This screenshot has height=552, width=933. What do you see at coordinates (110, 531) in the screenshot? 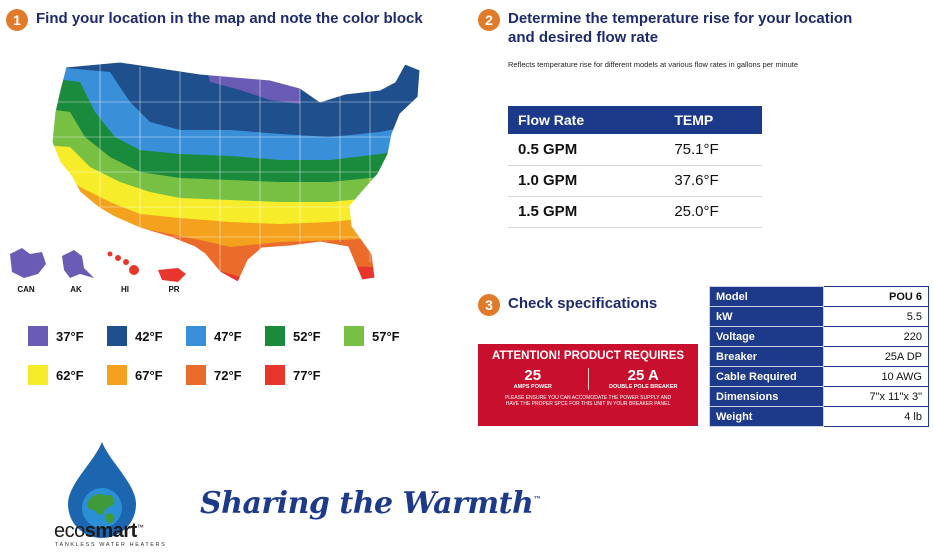
I see `brand-name-part2: smart` at bounding box center [110, 531].